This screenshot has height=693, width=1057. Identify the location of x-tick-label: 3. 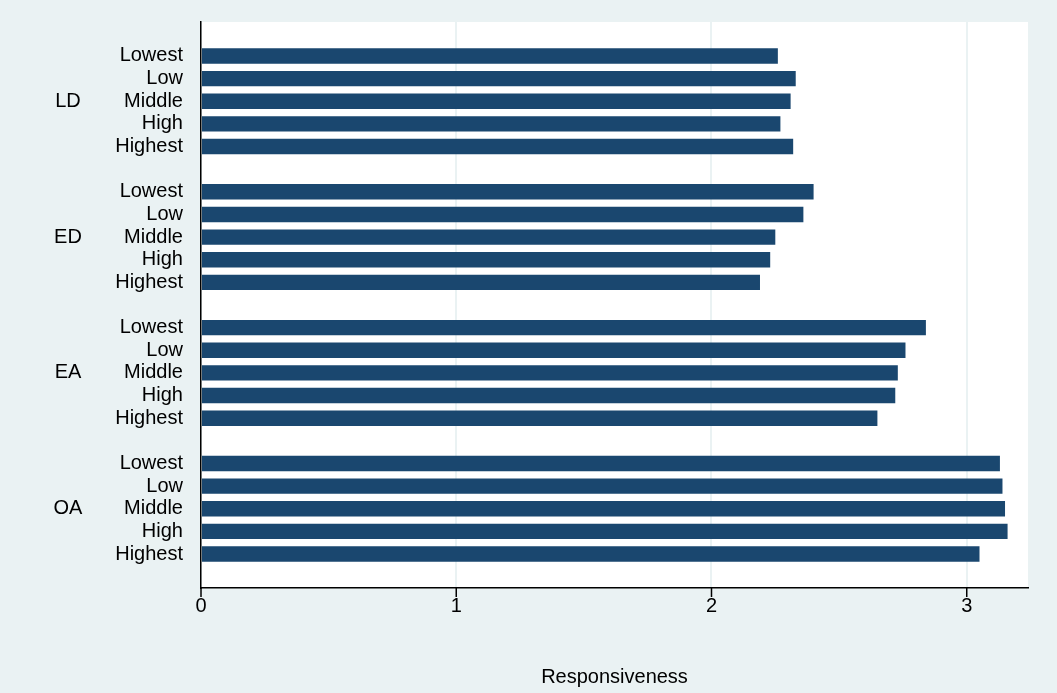
(967, 604).